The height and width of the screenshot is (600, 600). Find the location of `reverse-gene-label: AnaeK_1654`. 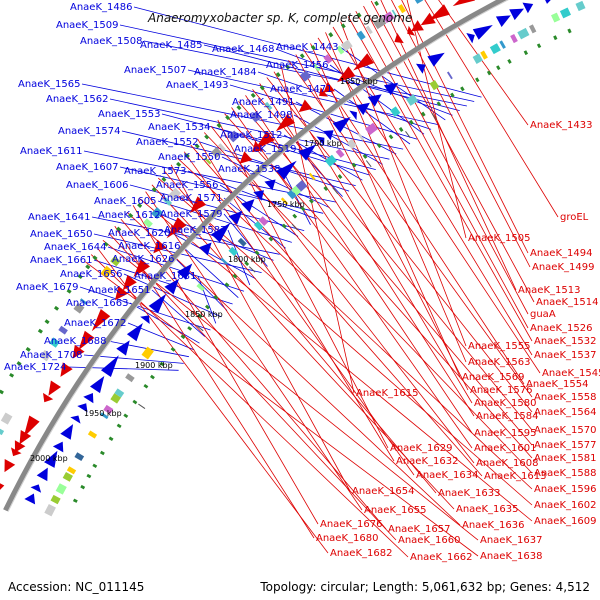

reverse-gene-label: AnaeK_1654 is located at coordinates (383, 491).